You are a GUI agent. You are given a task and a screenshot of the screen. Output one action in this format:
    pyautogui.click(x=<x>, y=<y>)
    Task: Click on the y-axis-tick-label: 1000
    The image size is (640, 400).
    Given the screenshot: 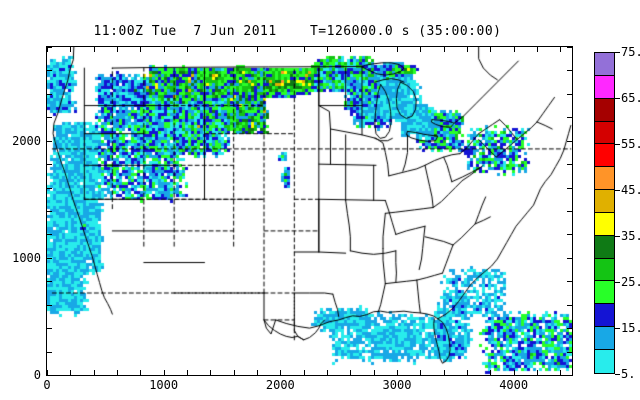 What is the action you would take?
    pyautogui.click(x=26, y=257)
    